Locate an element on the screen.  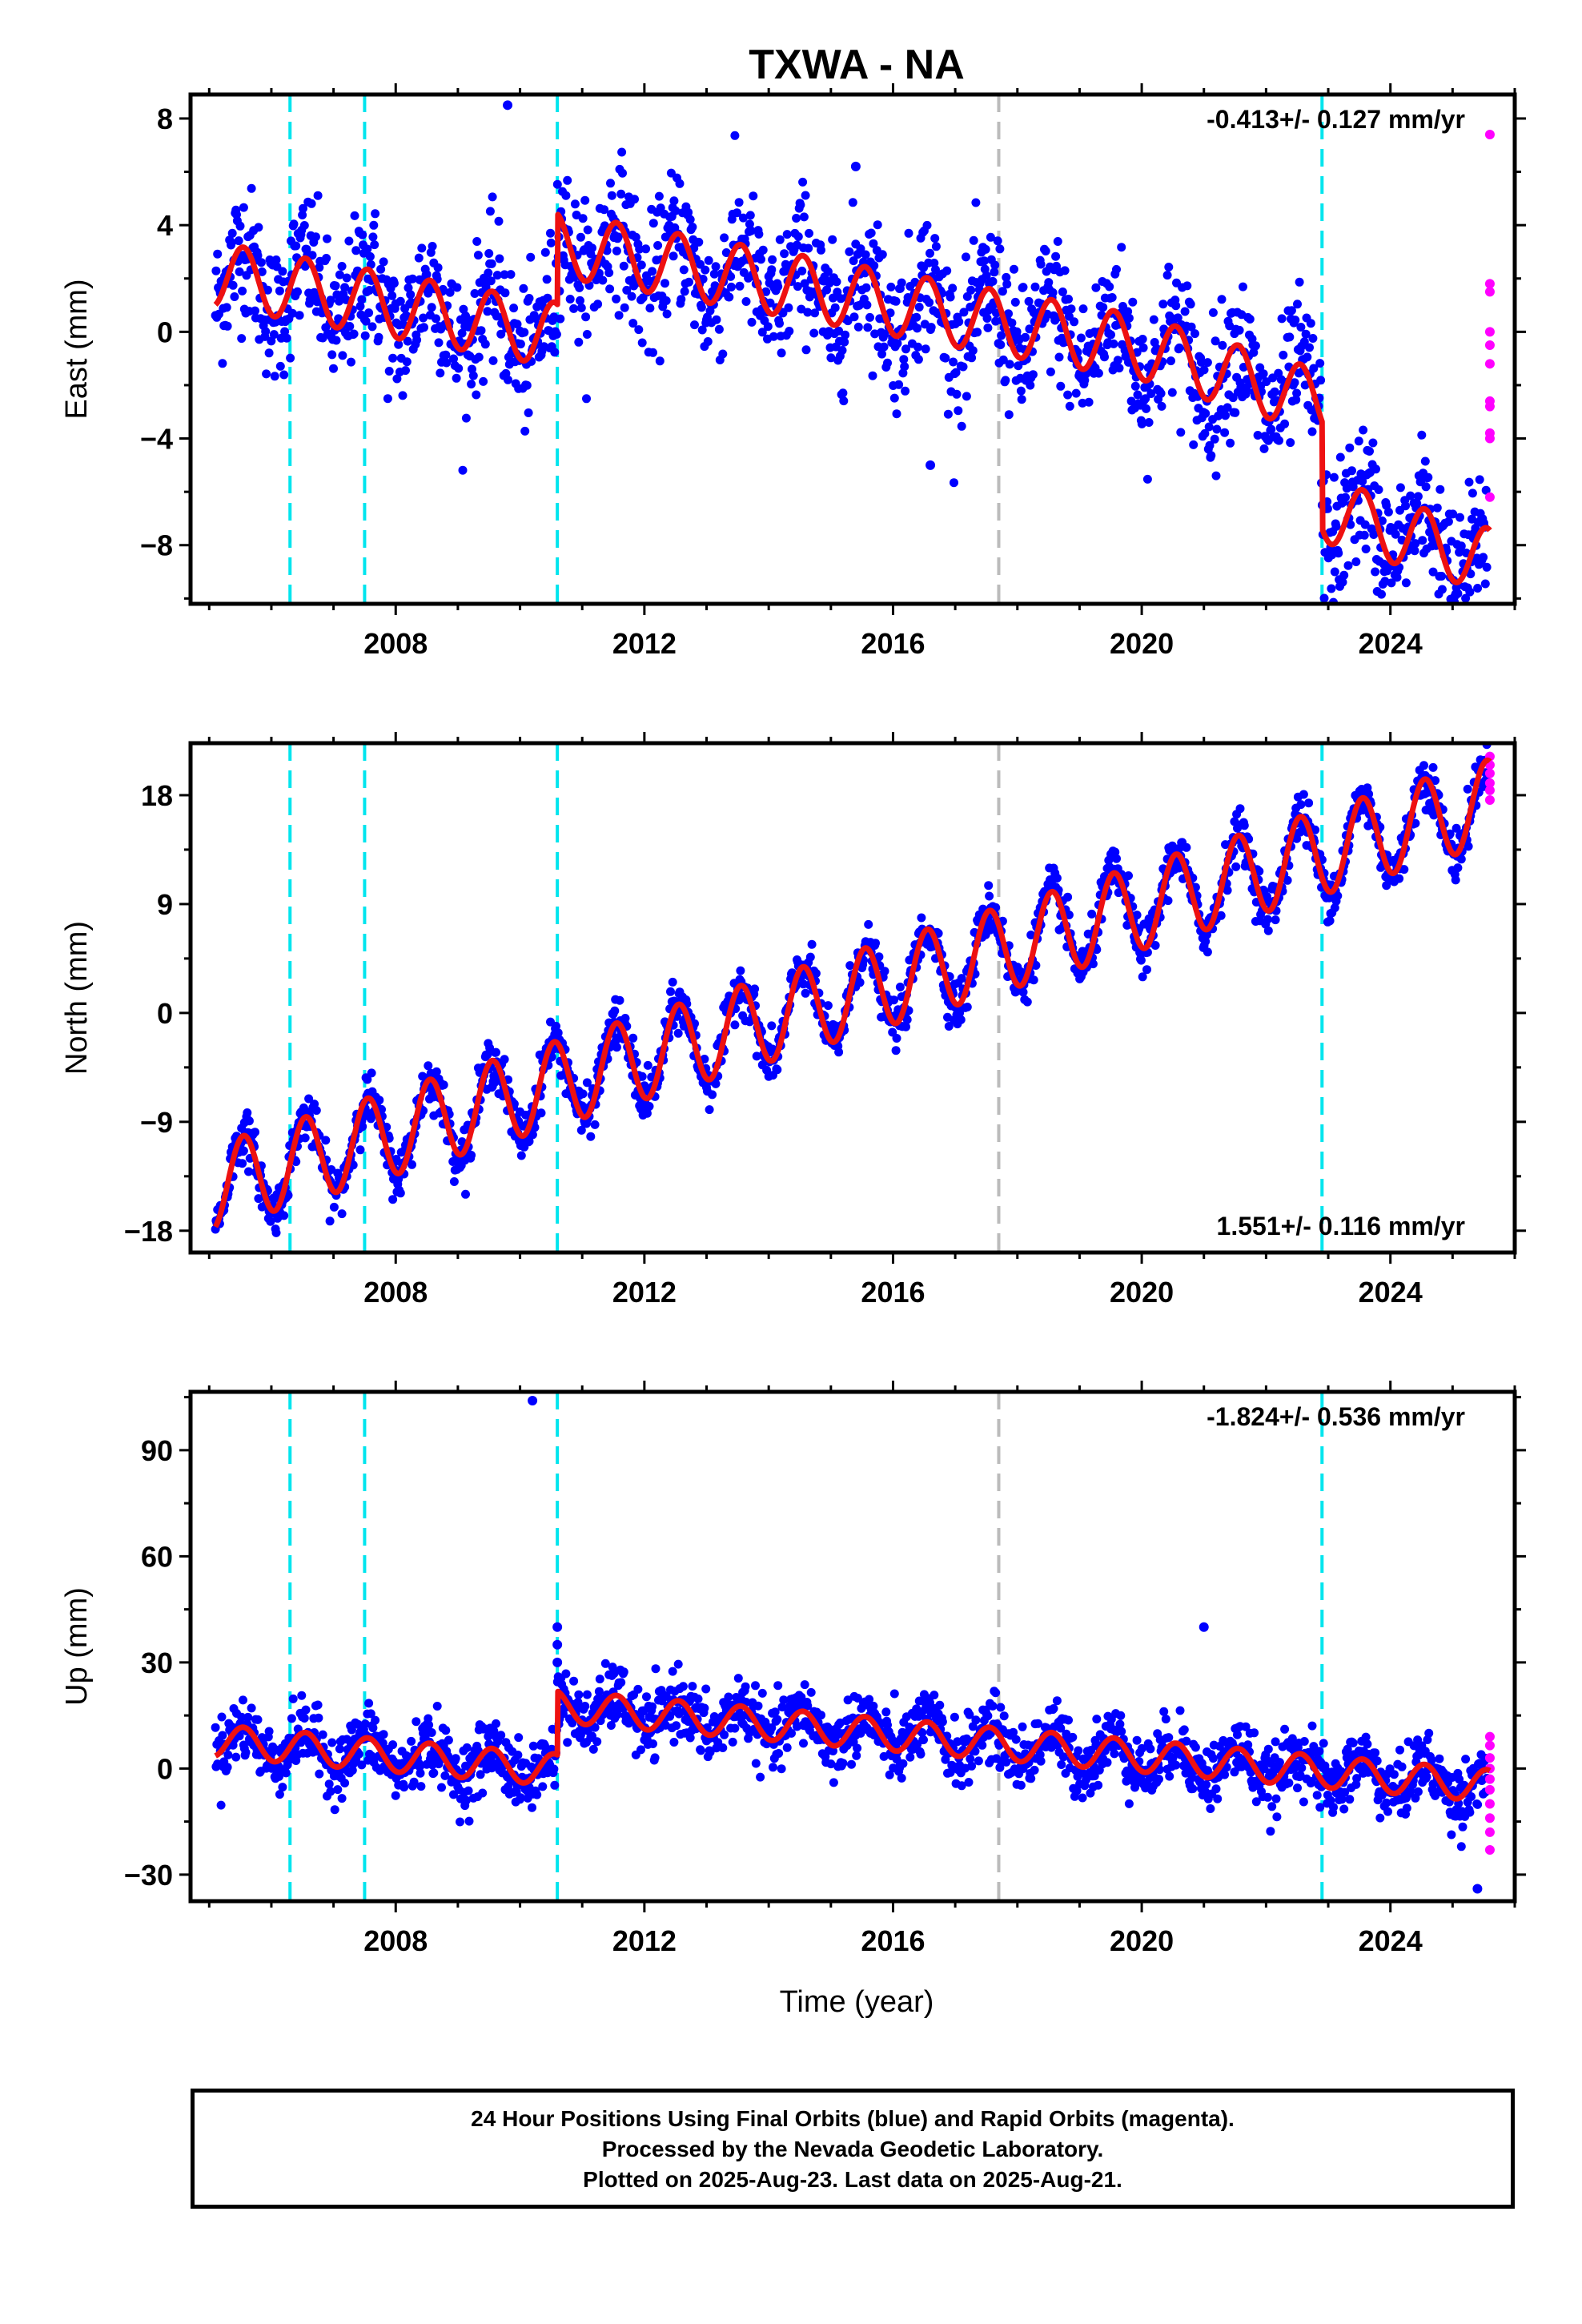
x-tick-label: 2024 is located at coordinates (1391, 1292).